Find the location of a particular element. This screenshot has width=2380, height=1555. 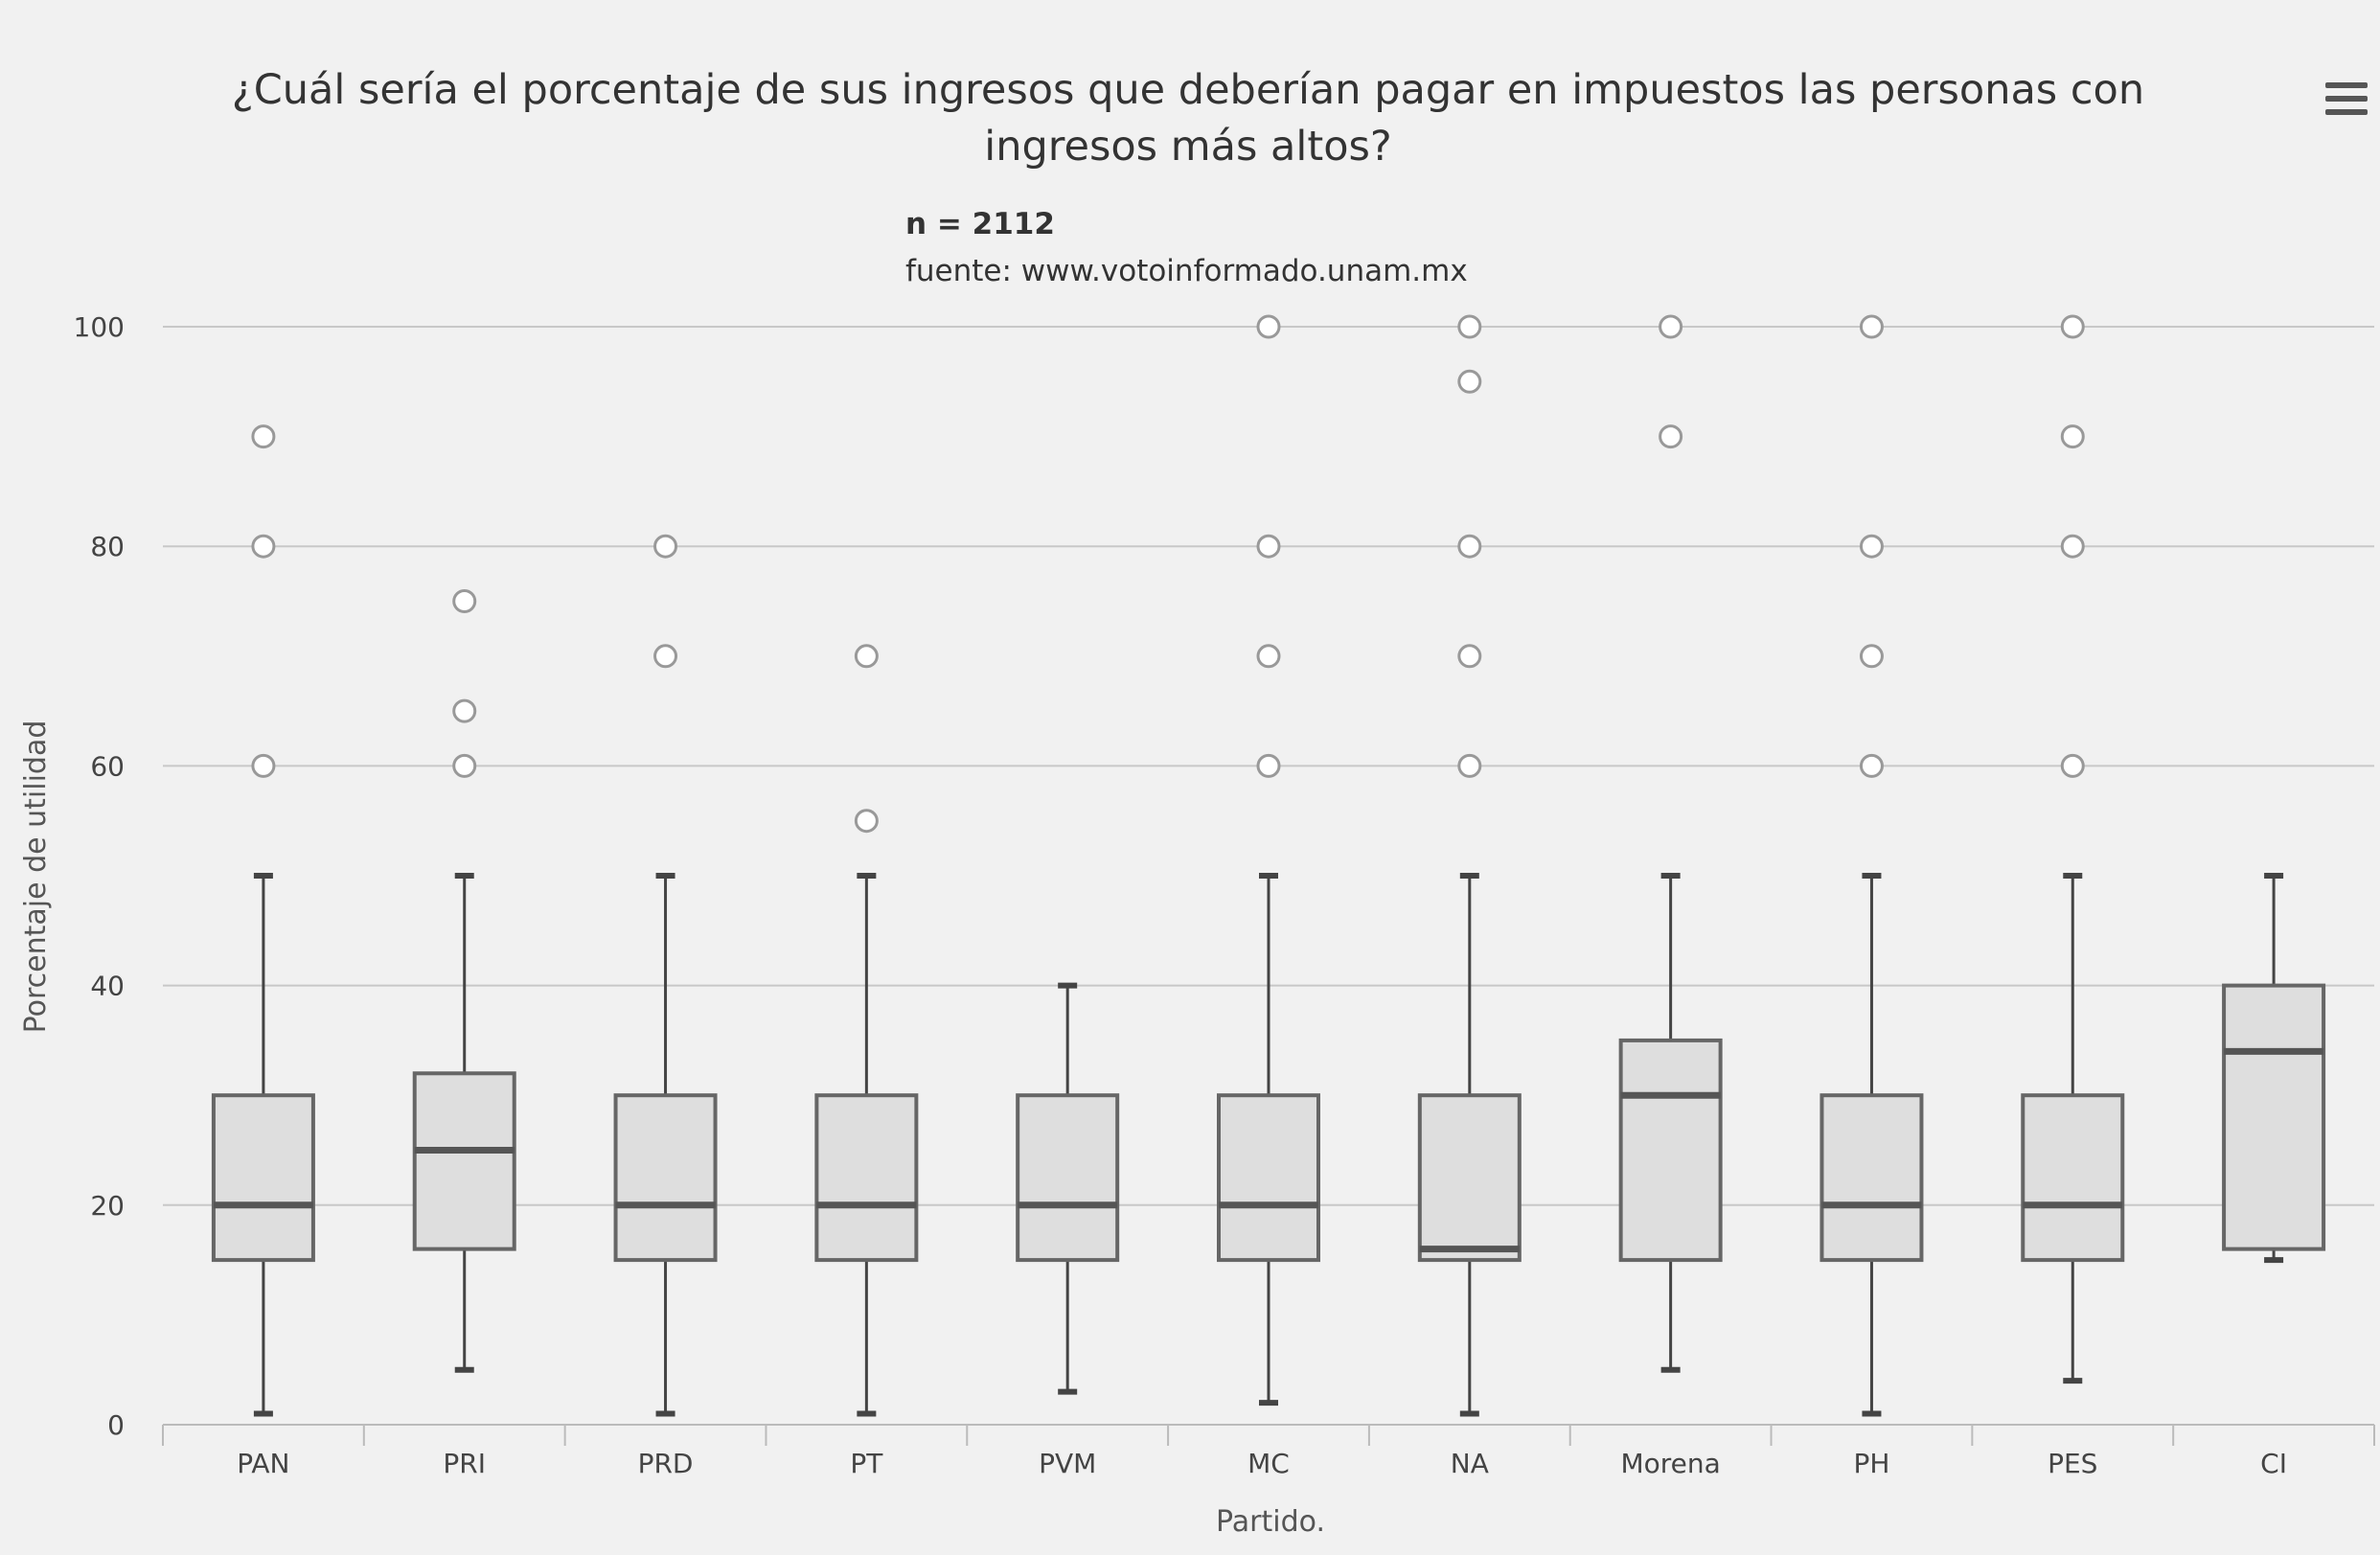

box-ph is located at coordinates (1872, 1178).